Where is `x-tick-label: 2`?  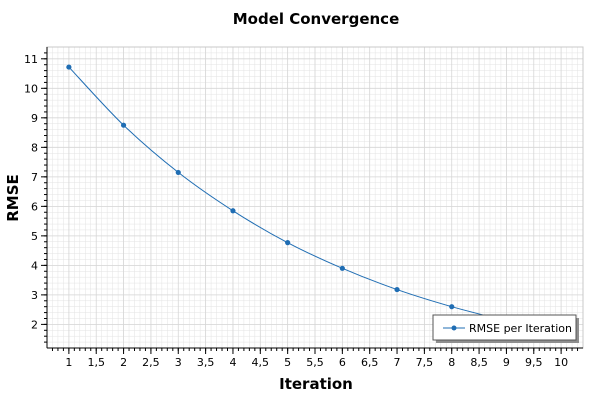
x-tick-label: 2 is located at coordinates (123, 362).